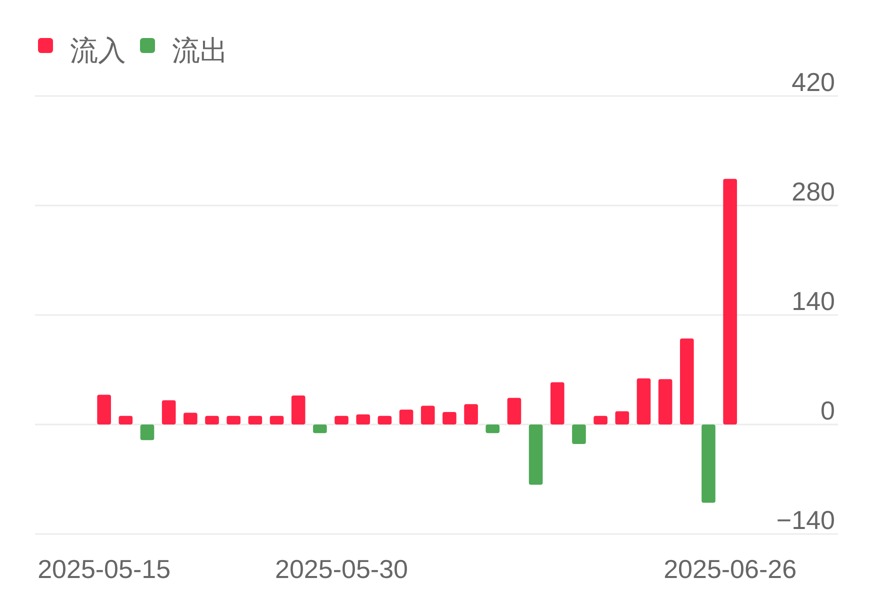 Image resolution: width=871 pixels, height=597 pixels. I want to click on x-tick-label: 2025-05-30, so click(341, 569).